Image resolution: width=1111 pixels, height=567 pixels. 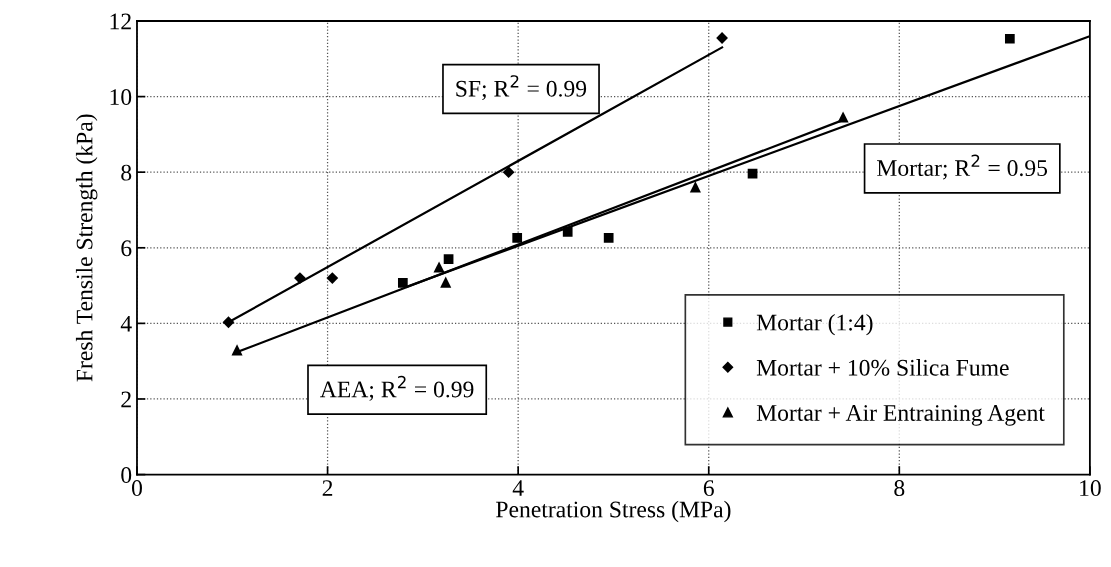 I want to click on annotation: AEA; R$^{2}$ = 0.99, so click(x=397, y=388).